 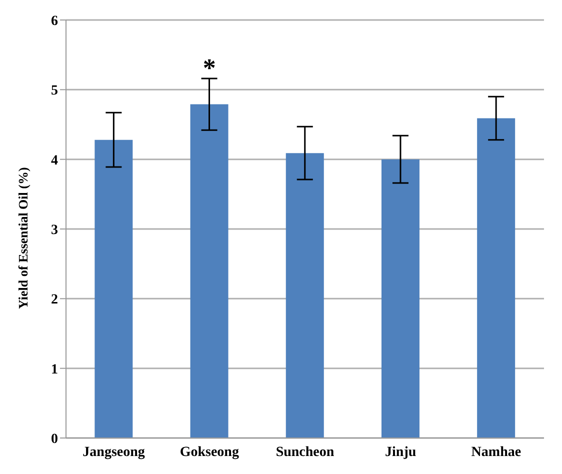 I want to click on y-tick-label: 5, so click(x=54, y=91).